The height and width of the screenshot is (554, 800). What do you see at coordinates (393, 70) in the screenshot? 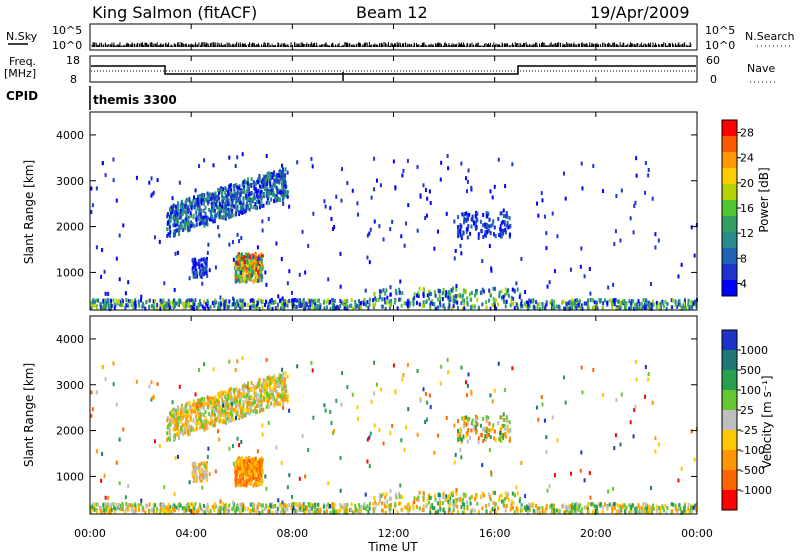
I see `frequency-trace` at bounding box center [393, 70].